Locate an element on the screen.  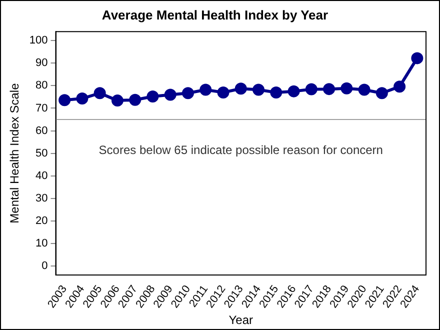
y-tick-label: 30 is located at coordinates (42, 198).